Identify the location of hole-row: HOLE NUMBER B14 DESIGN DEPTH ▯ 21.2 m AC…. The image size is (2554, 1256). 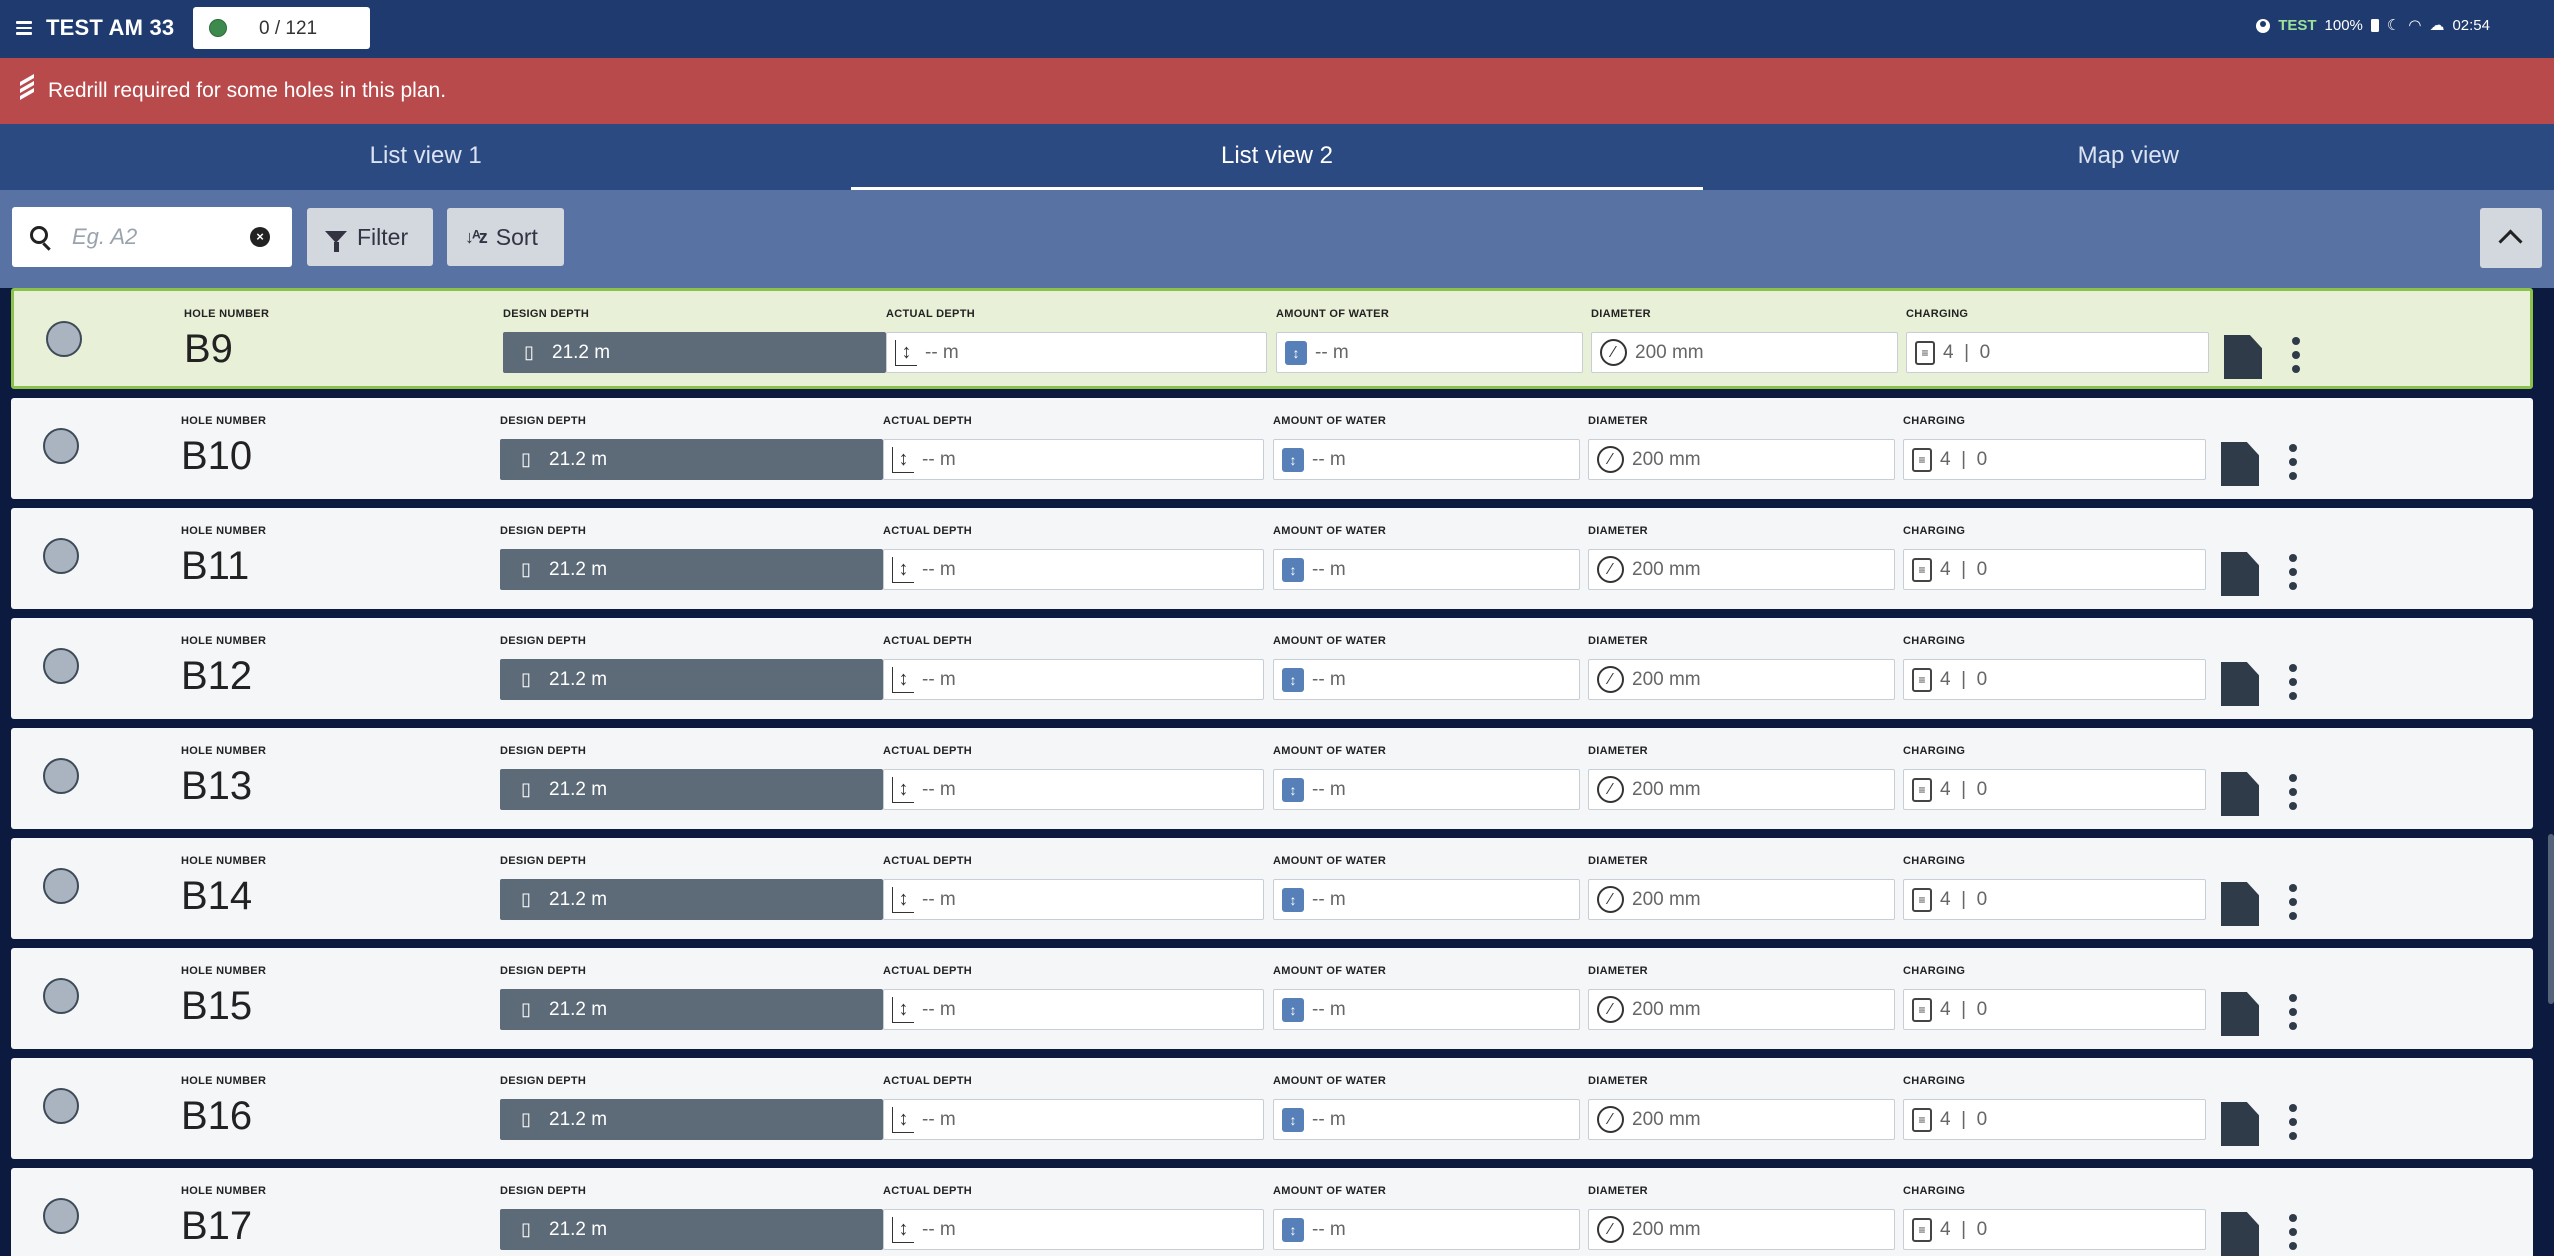
(1272, 888).